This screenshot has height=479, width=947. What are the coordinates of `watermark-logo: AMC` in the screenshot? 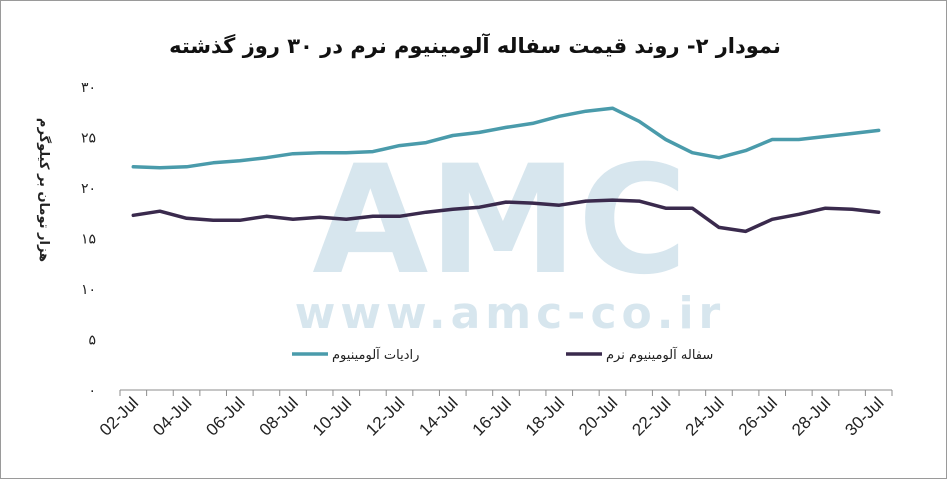 It's located at (499, 221).